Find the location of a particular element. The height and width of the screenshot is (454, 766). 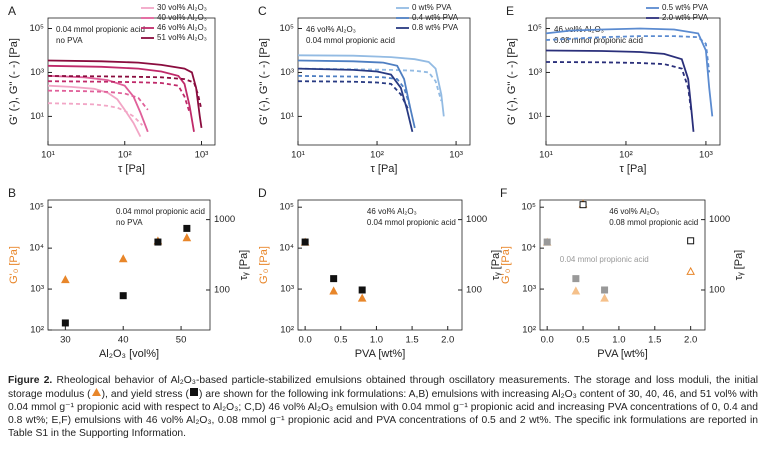

panel-letter: C is located at coordinates (262, 11).